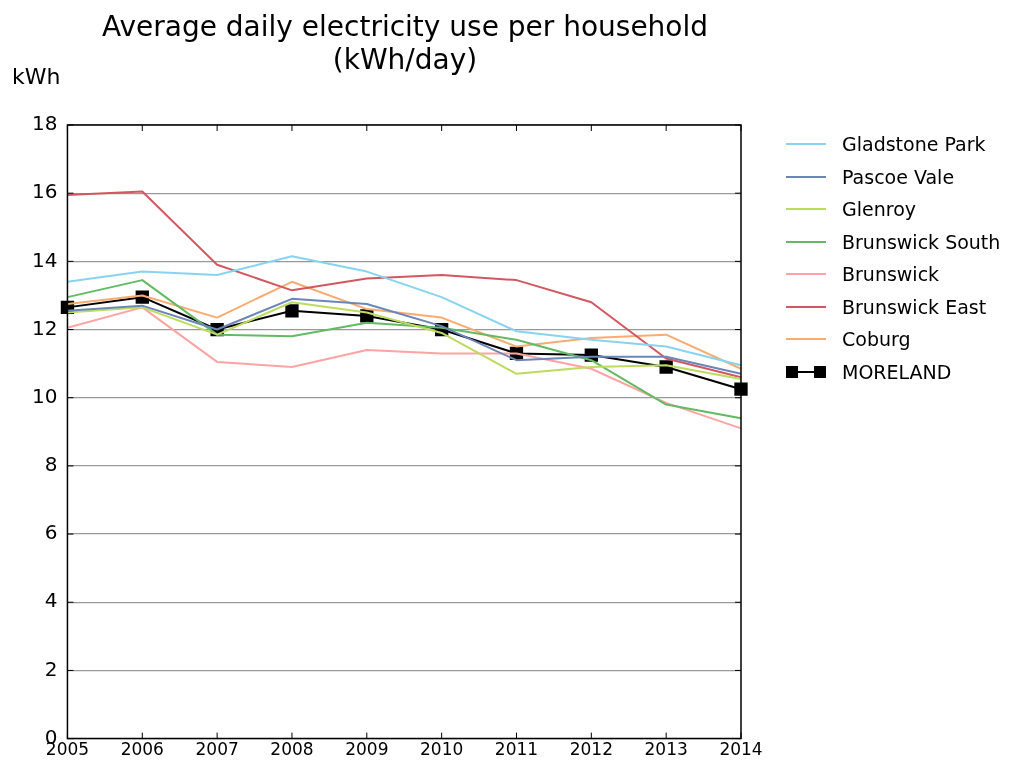  What do you see at coordinates (897, 371) in the screenshot?
I see `legend-label: MORELAND` at bounding box center [897, 371].